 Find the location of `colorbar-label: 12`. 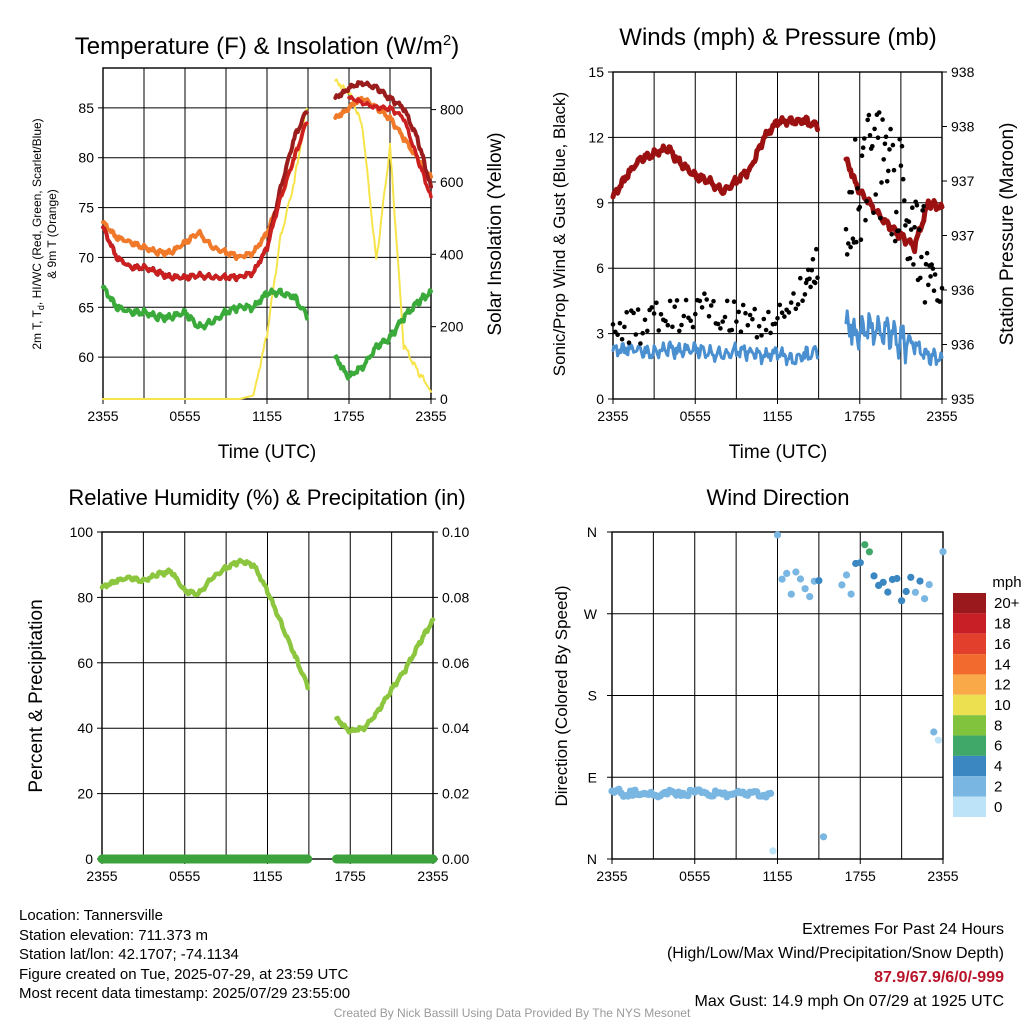

colorbar-label: 12 is located at coordinates (1002, 685).